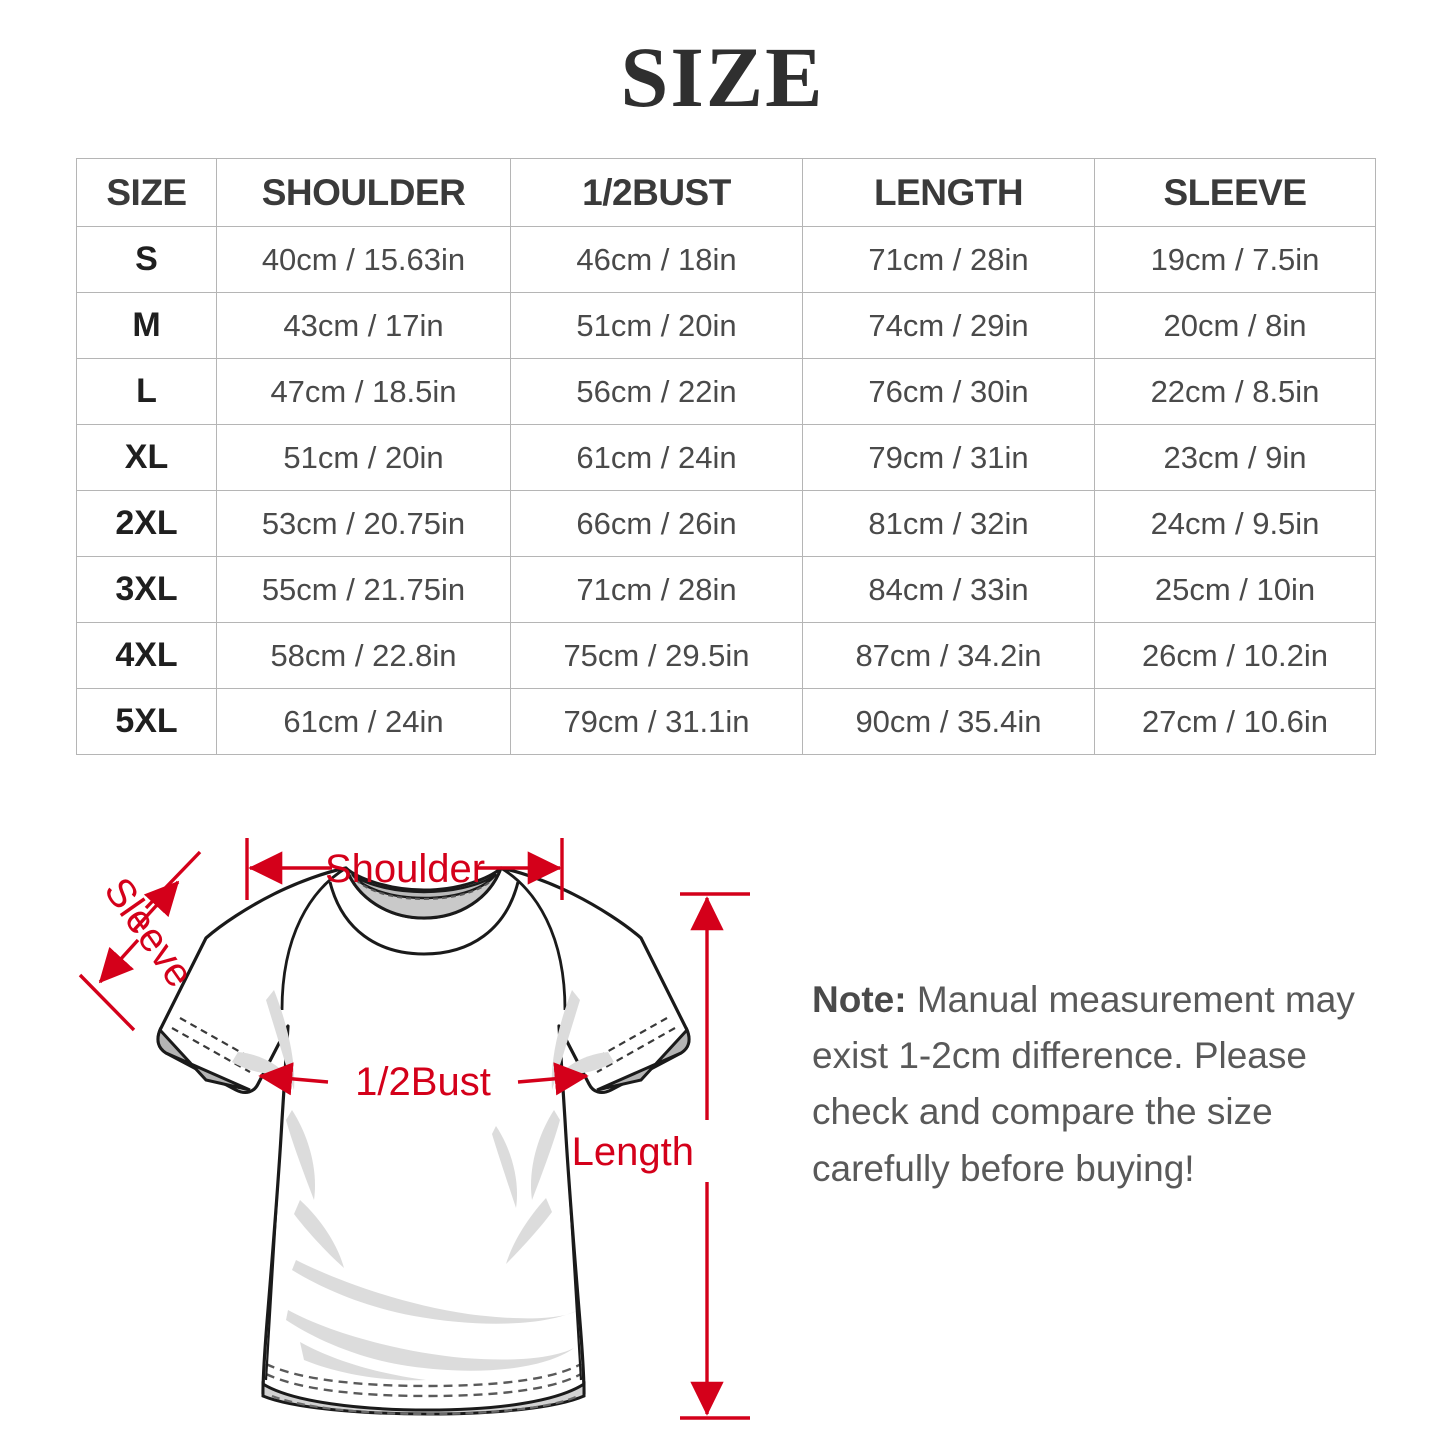 Image resolution: width=1445 pixels, height=1445 pixels. I want to click on tshirt-illustration, so click(423, 1141).